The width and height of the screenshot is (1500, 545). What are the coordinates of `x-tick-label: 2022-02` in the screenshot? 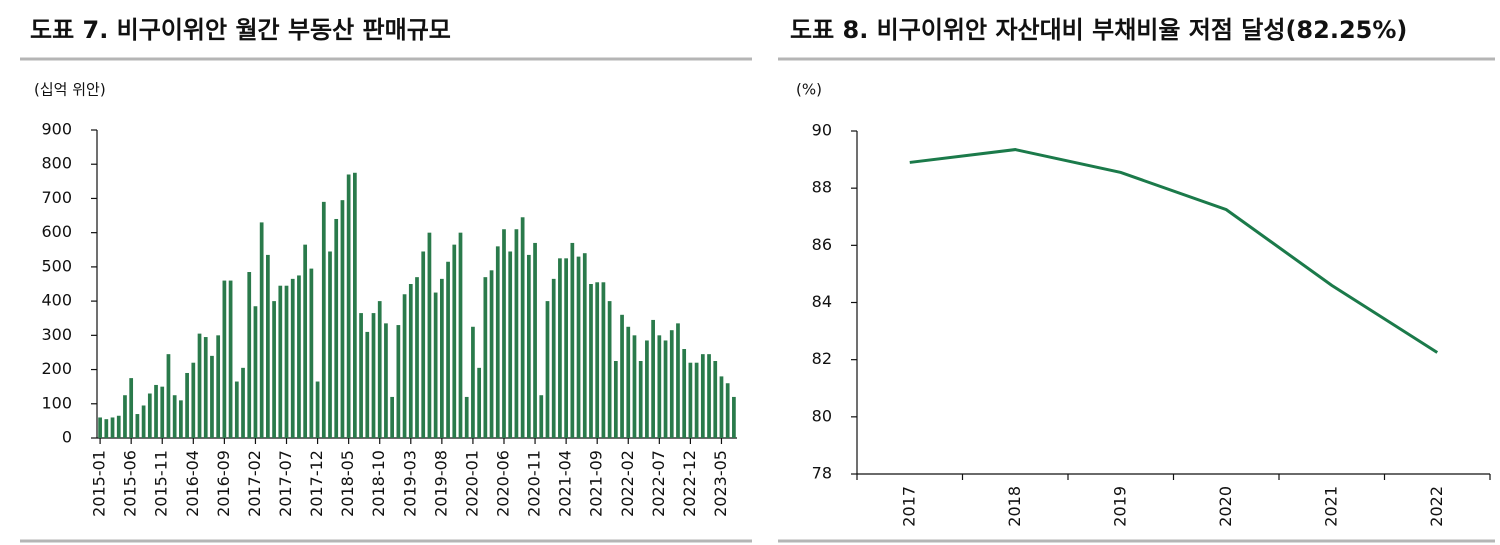 It's located at (627, 483).